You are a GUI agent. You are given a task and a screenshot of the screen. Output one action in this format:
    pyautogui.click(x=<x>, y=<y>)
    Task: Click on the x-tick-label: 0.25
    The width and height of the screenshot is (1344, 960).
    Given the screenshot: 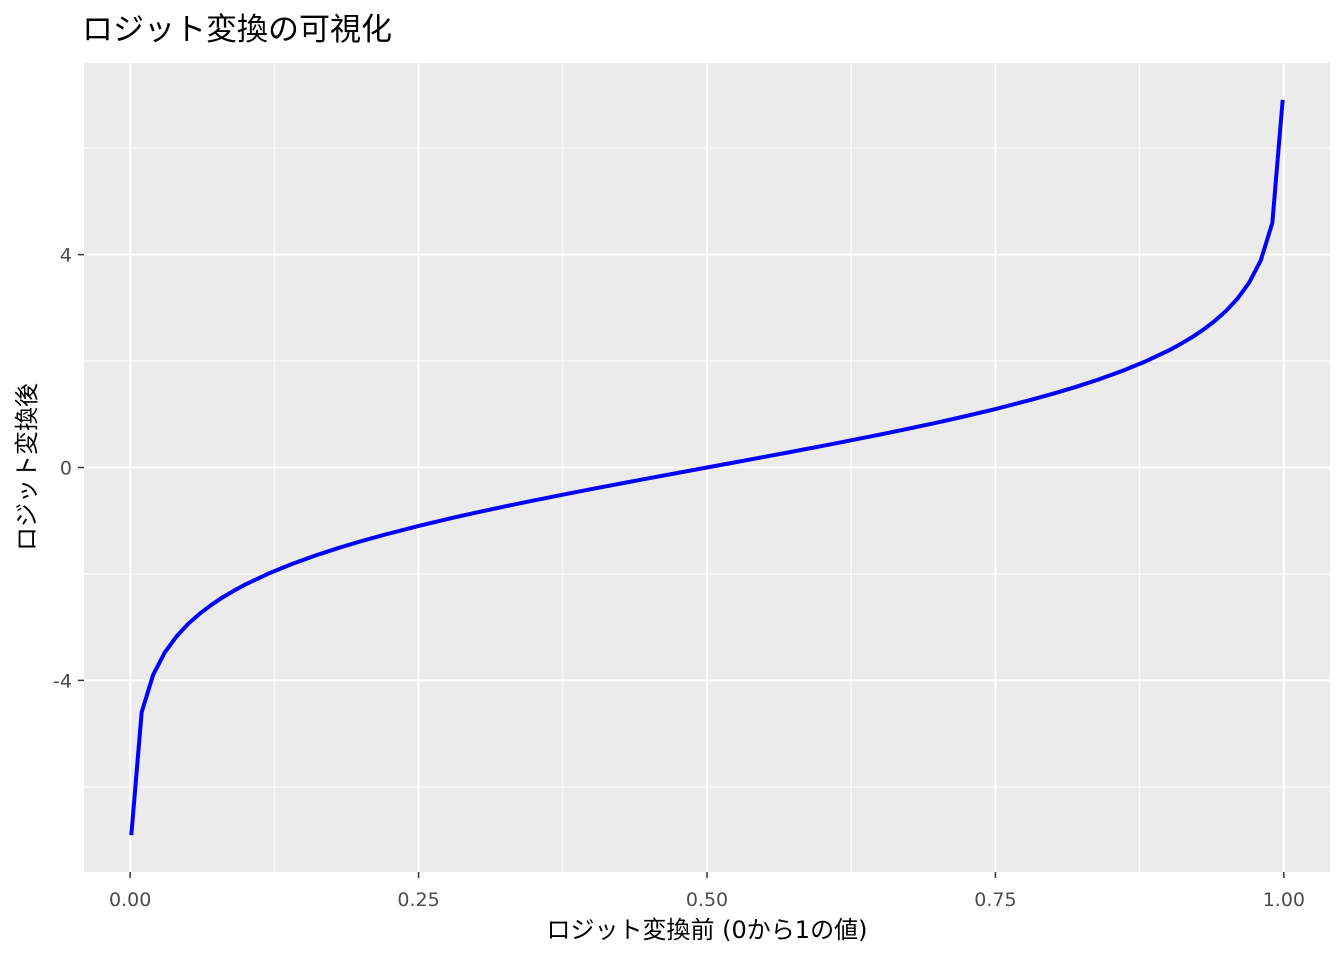 What is the action you would take?
    pyautogui.click(x=418, y=900)
    